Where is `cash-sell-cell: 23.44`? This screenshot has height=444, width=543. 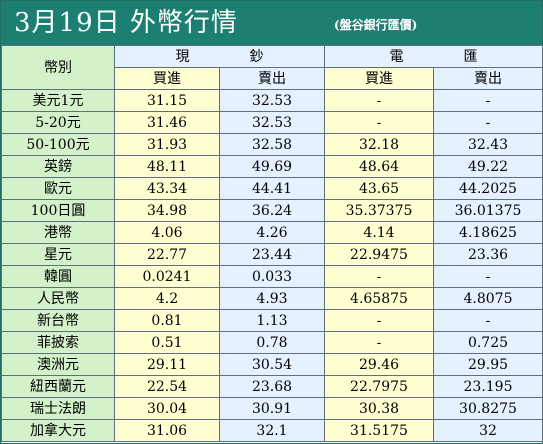
cash-sell-cell: 23.44 is located at coordinates (272, 254).